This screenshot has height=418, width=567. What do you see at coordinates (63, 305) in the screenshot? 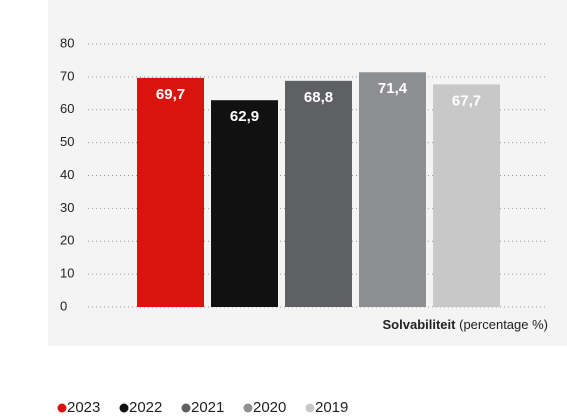
I see `y-tick-label: 0` at bounding box center [63, 305].